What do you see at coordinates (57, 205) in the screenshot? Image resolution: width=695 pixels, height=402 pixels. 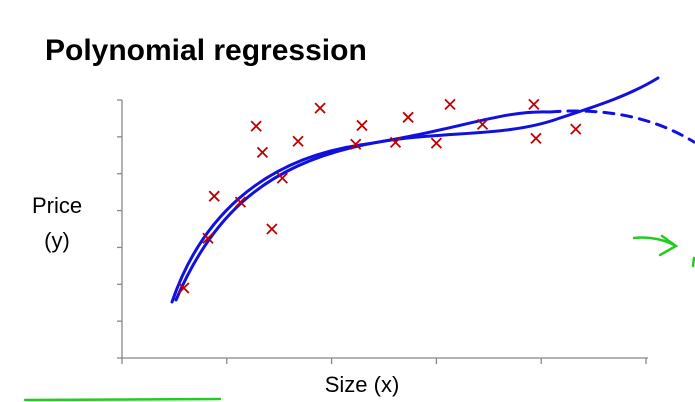 I see `y-axis-label: Price` at bounding box center [57, 205].